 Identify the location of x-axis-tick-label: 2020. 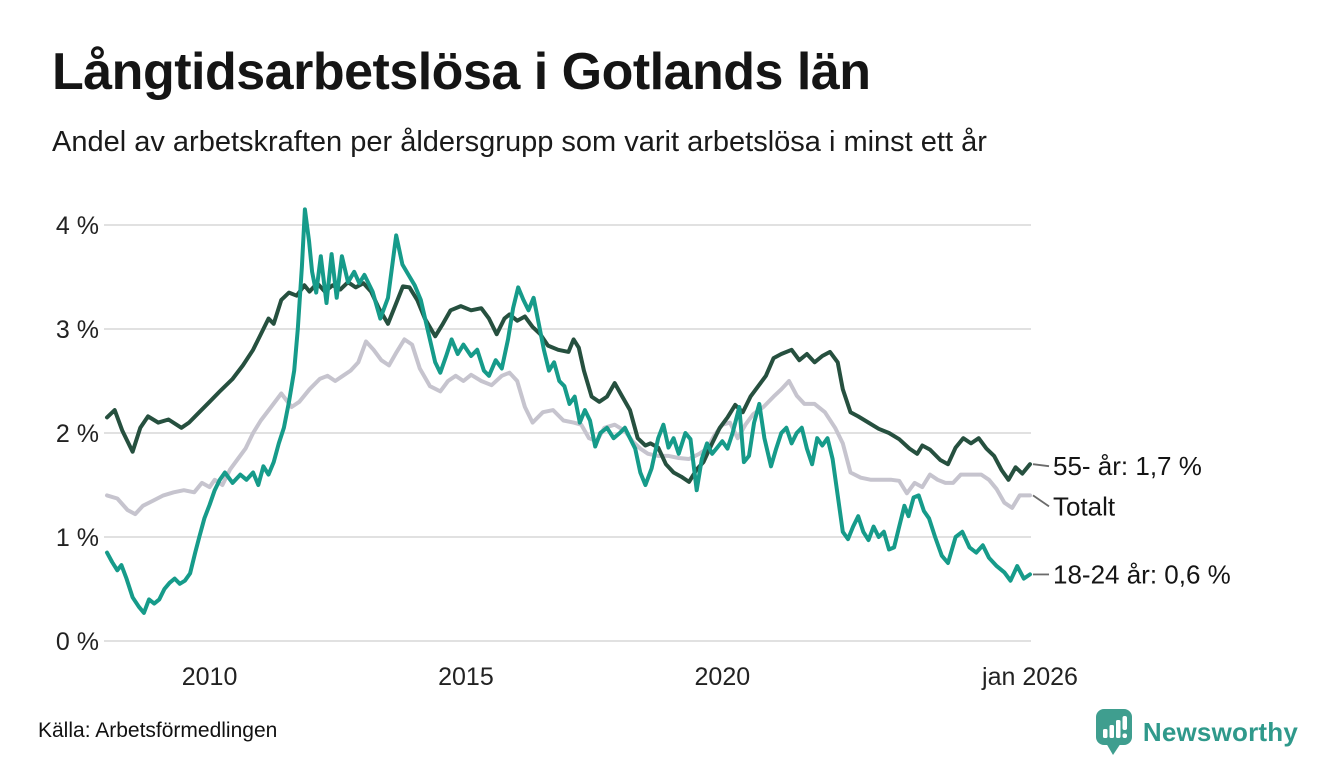
(723, 677).